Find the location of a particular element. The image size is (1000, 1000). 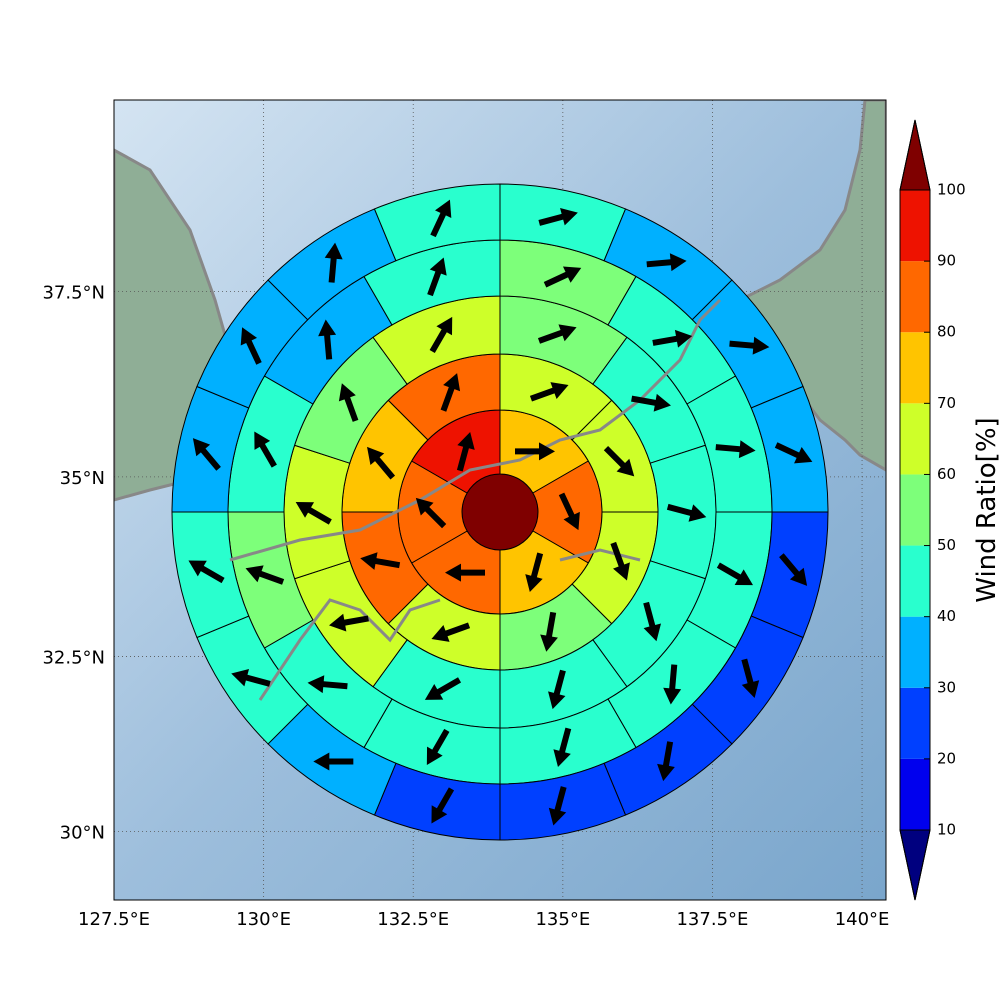

colorbar-label: Wind Ratio[%] is located at coordinates (986, 509).